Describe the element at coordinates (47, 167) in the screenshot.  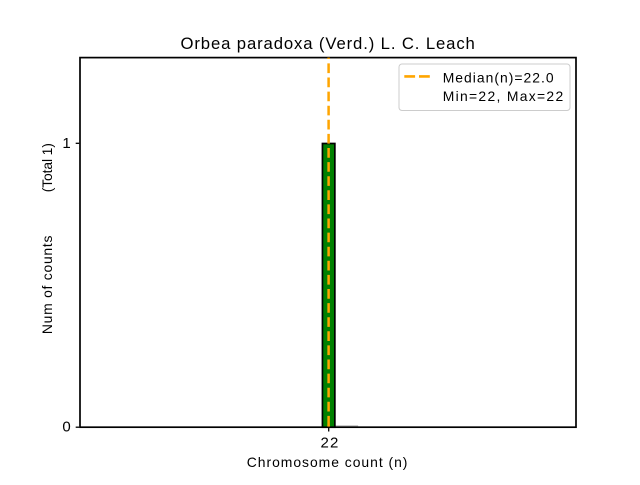
I see `svg-text: (Total 1)` at that location.